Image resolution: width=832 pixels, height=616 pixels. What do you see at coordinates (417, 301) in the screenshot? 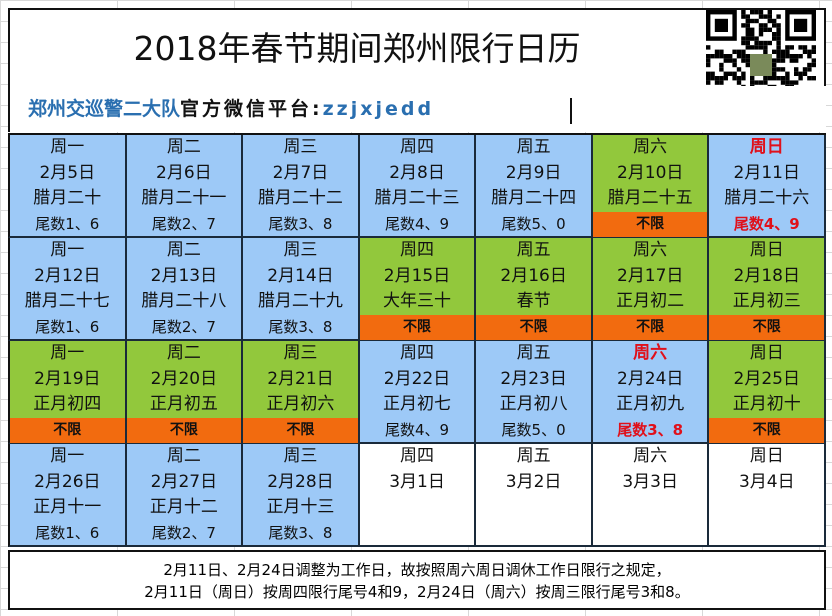
I see `lunar-date: 大年三十` at bounding box center [417, 301].